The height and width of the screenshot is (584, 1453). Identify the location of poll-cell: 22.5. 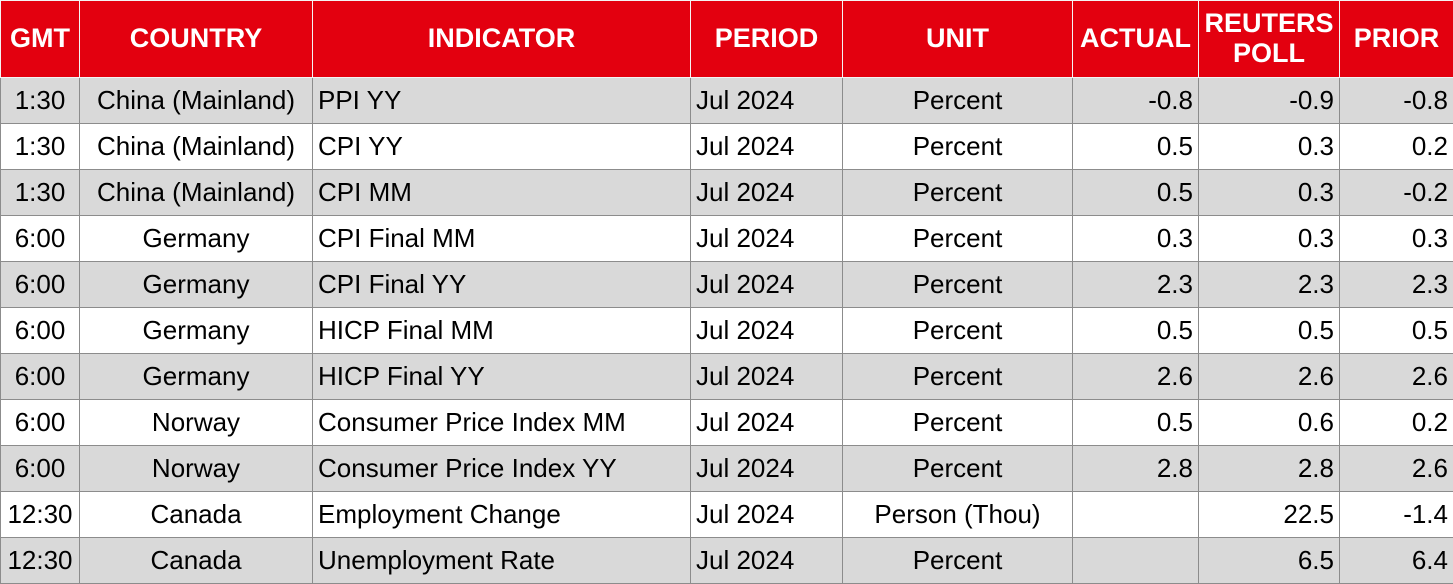
(1269, 515).